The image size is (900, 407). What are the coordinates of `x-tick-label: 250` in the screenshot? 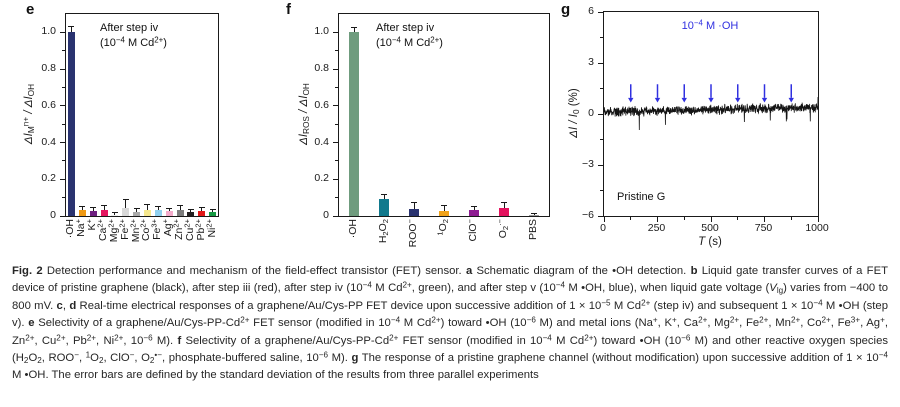 It's located at (656, 228).